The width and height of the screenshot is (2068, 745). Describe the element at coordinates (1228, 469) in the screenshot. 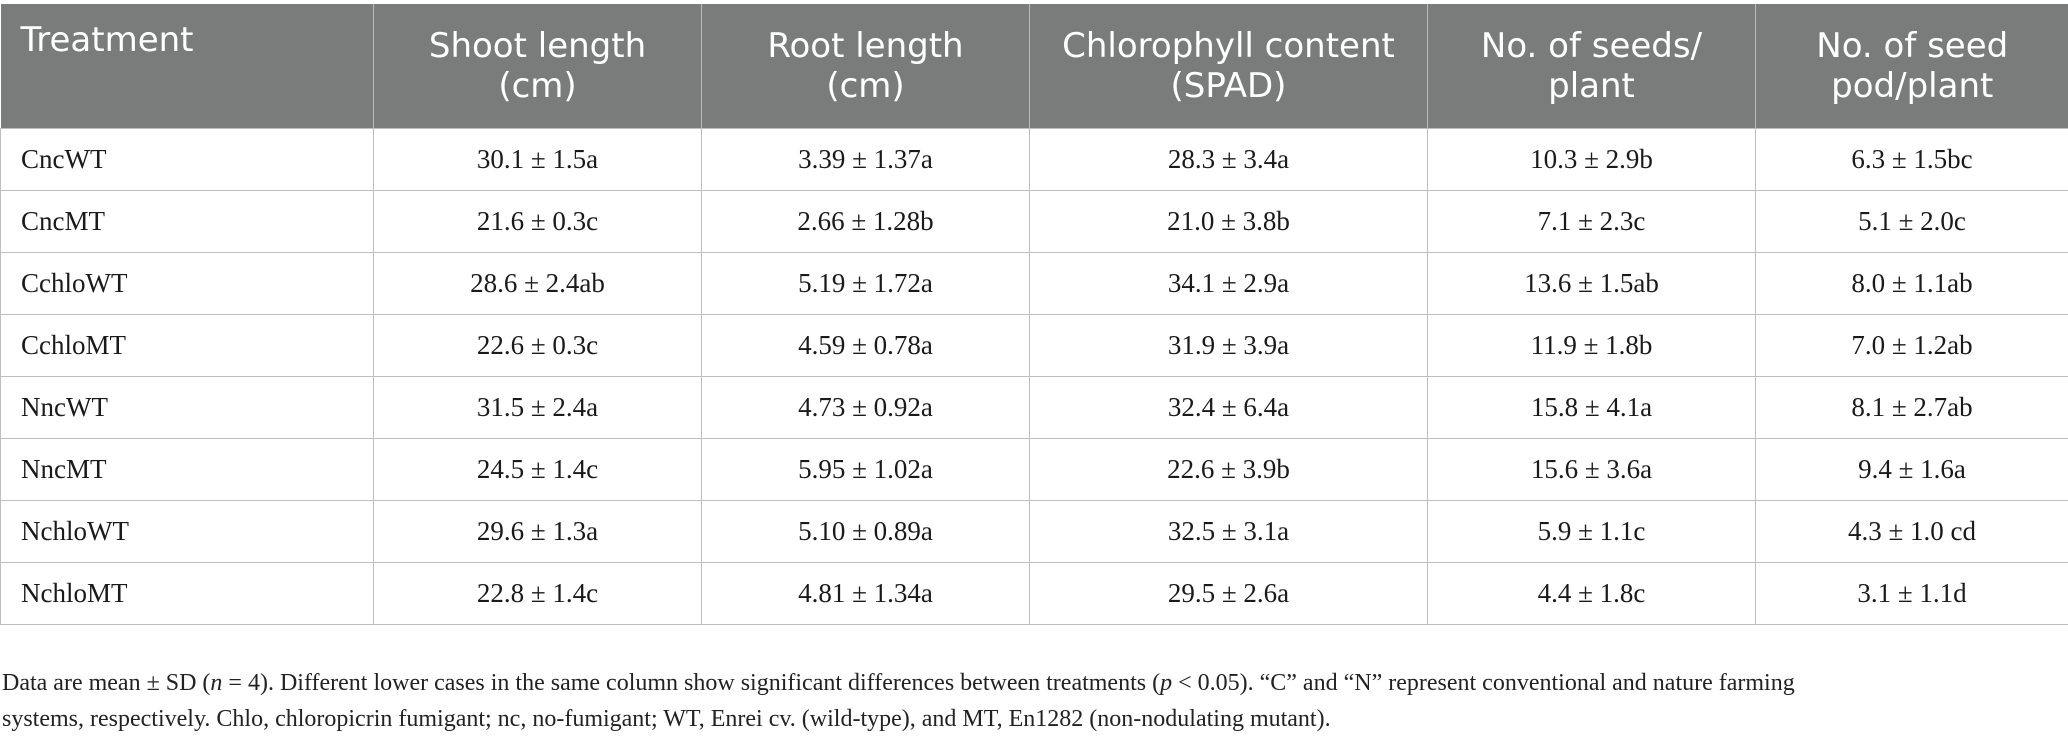

I see `cell-chlorophyll: 22.6 ± 3.9b` at that location.